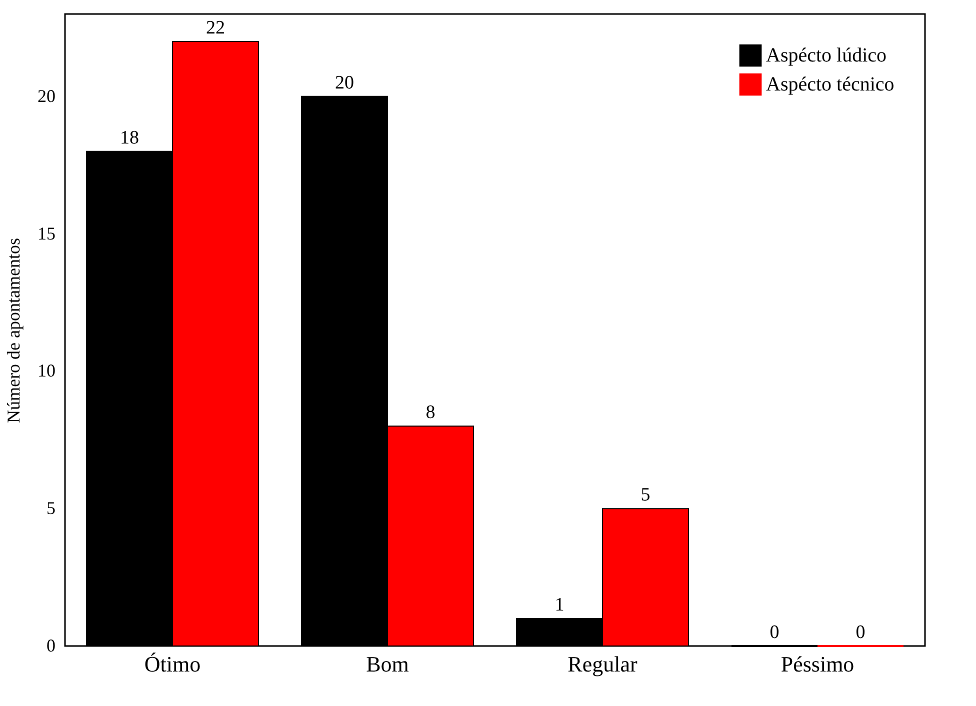 This screenshot has width=976, height=706. Describe the element at coordinates (431, 413) in the screenshot. I see `data-label: 8` at that location.